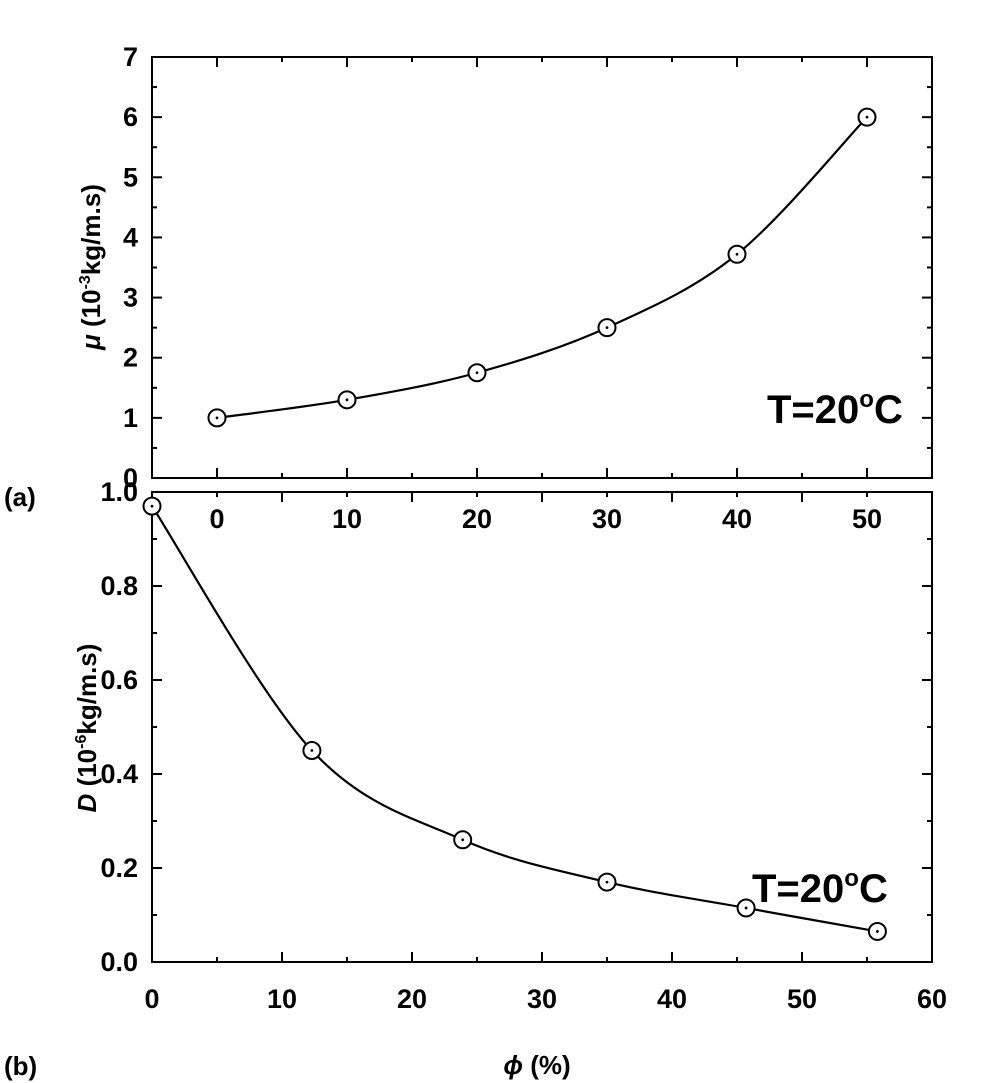 The image size is (1004, 1083). Describe the element at coordinates (20, 1066) in the screenshot. I see `panel-label: (b)` at that location.